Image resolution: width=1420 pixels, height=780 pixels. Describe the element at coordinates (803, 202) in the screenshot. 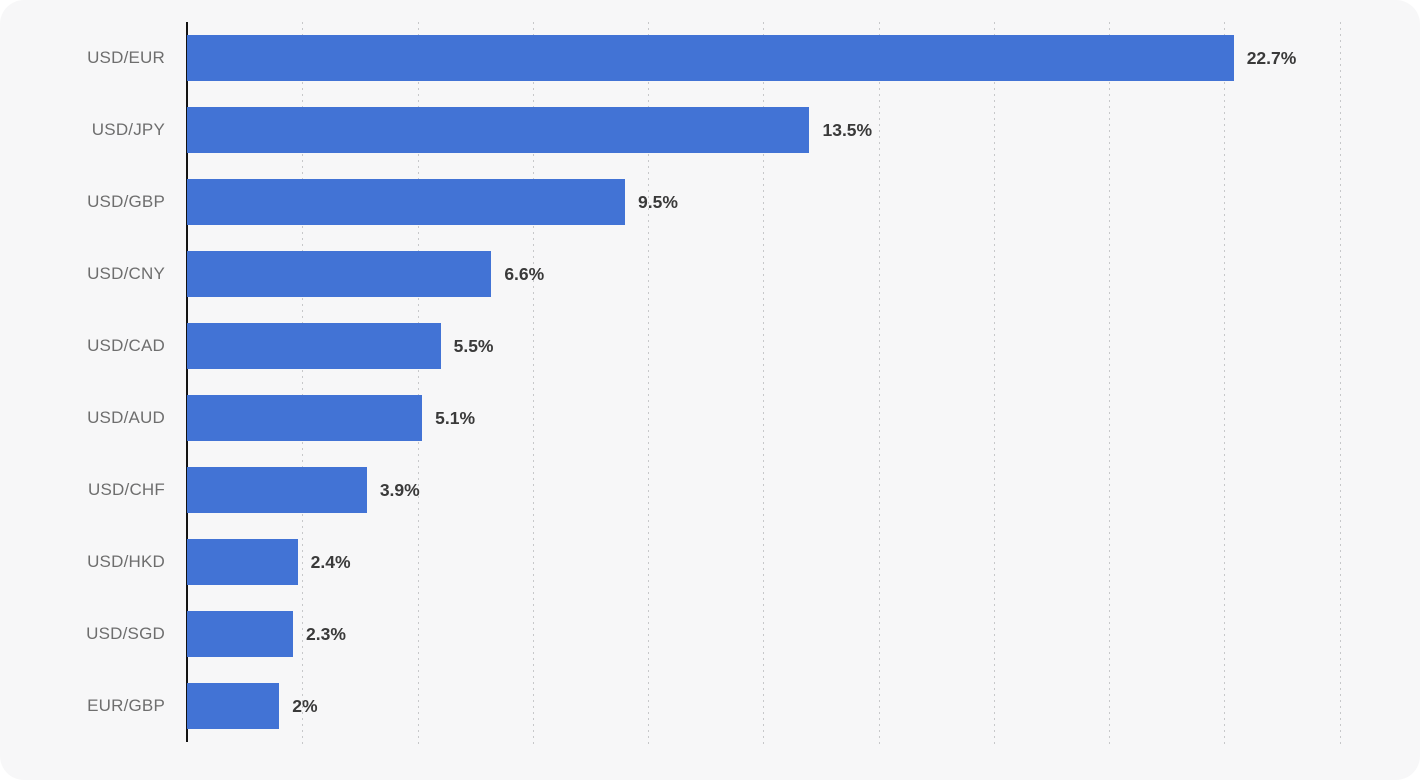

I see `bar-area: 9.5%` at that location.